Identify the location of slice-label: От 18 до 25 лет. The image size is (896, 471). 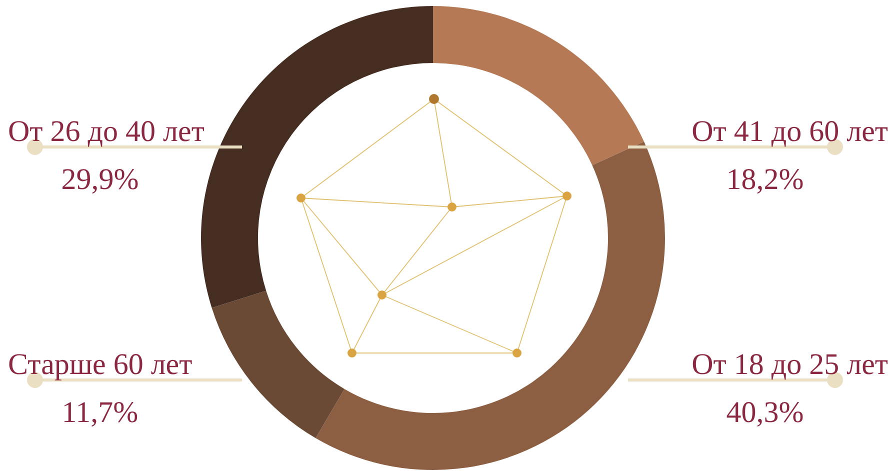
(790, 364).